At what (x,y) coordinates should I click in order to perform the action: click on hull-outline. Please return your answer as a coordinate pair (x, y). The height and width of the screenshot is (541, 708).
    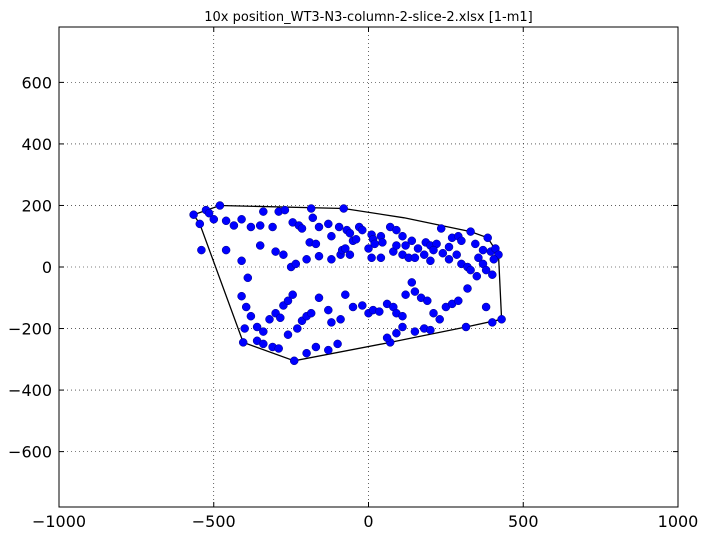
    Looking at the image, I should click on (348, 283).